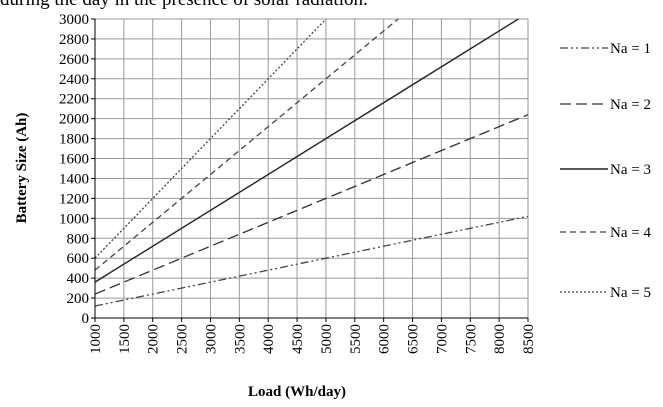 The height and width of the screenshot is (407, 663). I want to click on x-tick-label-7: 4500, so click(298, 339).